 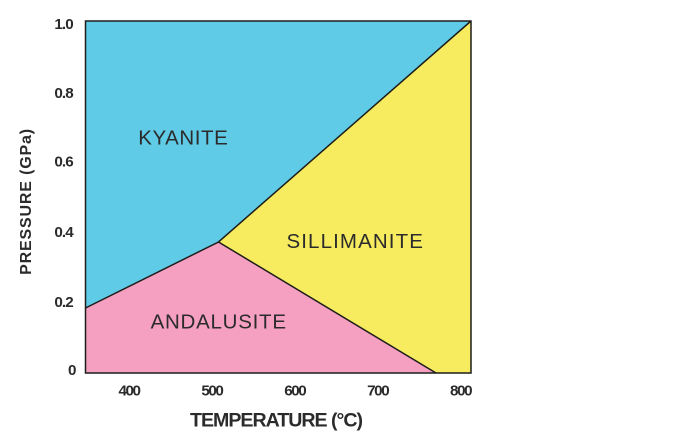 What do you see at coordinates (64, 232) in the screenshot?
I see `svg-text: 0.4` at bounding box center [64, 232].